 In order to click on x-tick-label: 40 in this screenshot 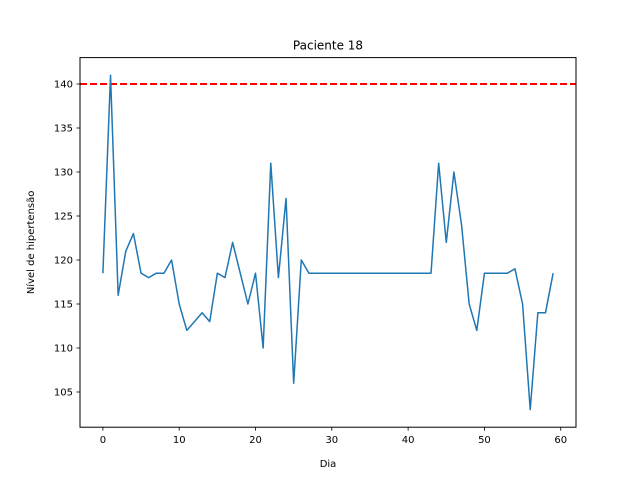, I will do `click(408, 440)`.